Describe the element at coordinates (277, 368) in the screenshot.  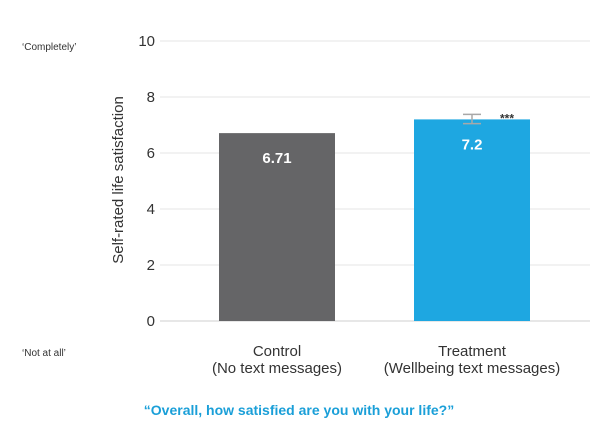
I see `x-tick-label: (No text messages)` at that location.